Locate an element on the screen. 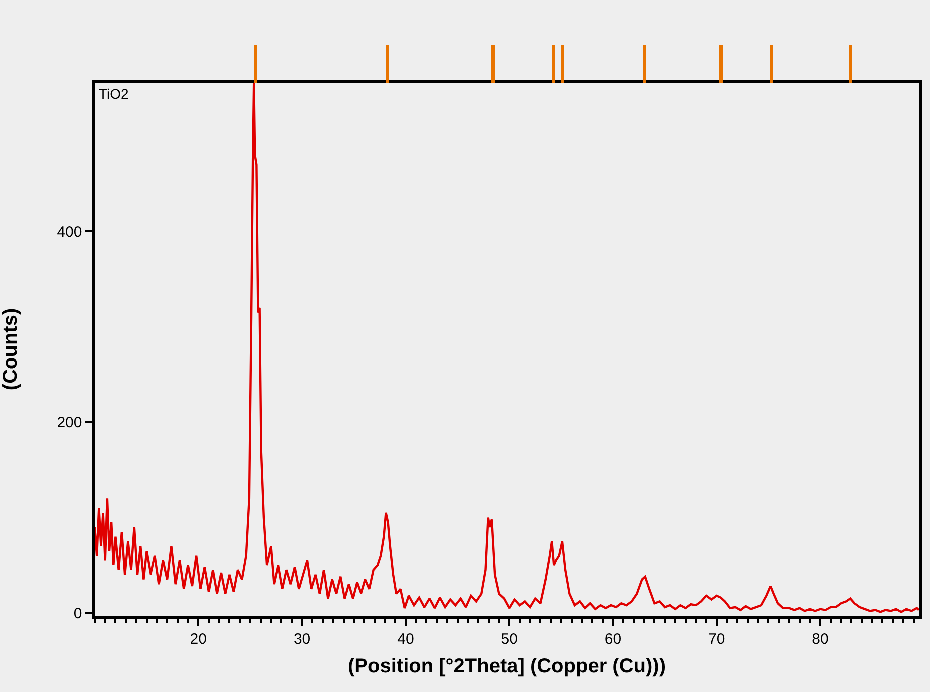  annotation: TiO2 is located at coordinates (114, 94).